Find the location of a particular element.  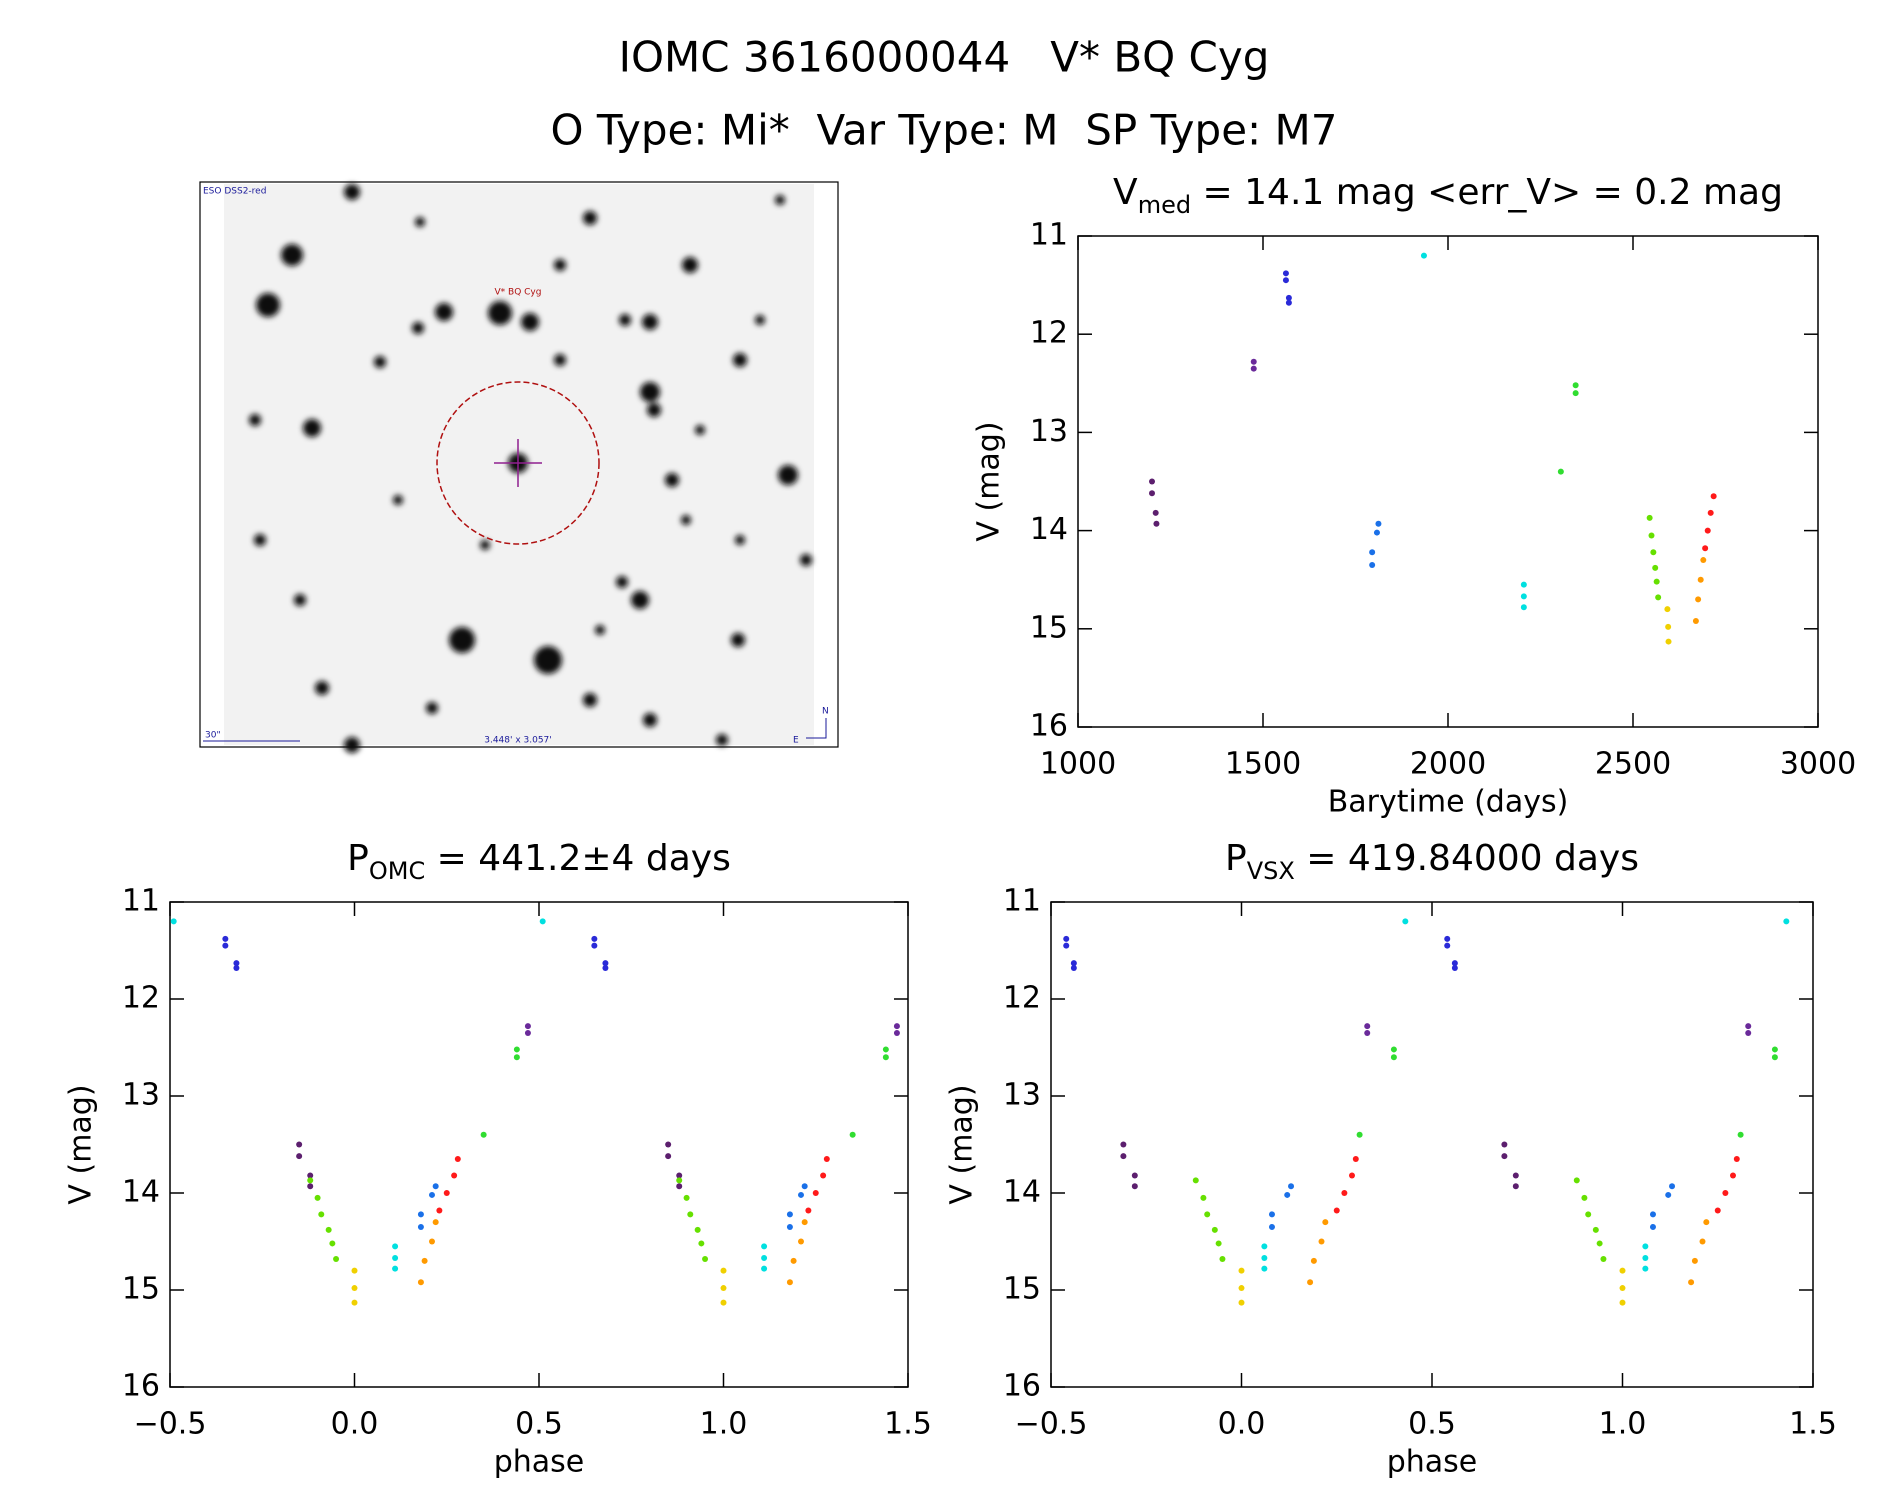

x-tick-label: 1000 is located at coordinates (1078, 764).